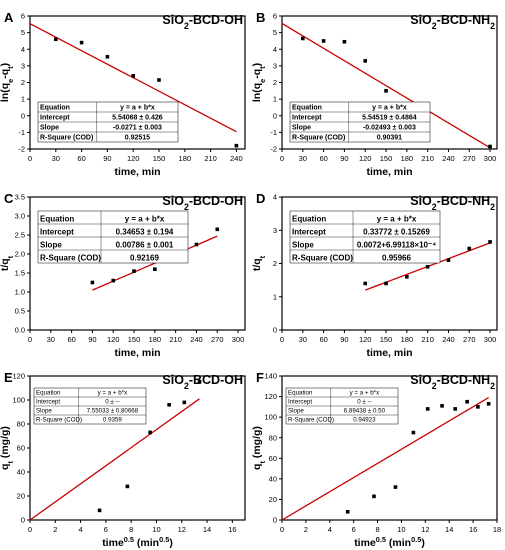 The height and width of the screenshot is (550, 505). I want to click on y-tick-label: 5, so click(275, 32).